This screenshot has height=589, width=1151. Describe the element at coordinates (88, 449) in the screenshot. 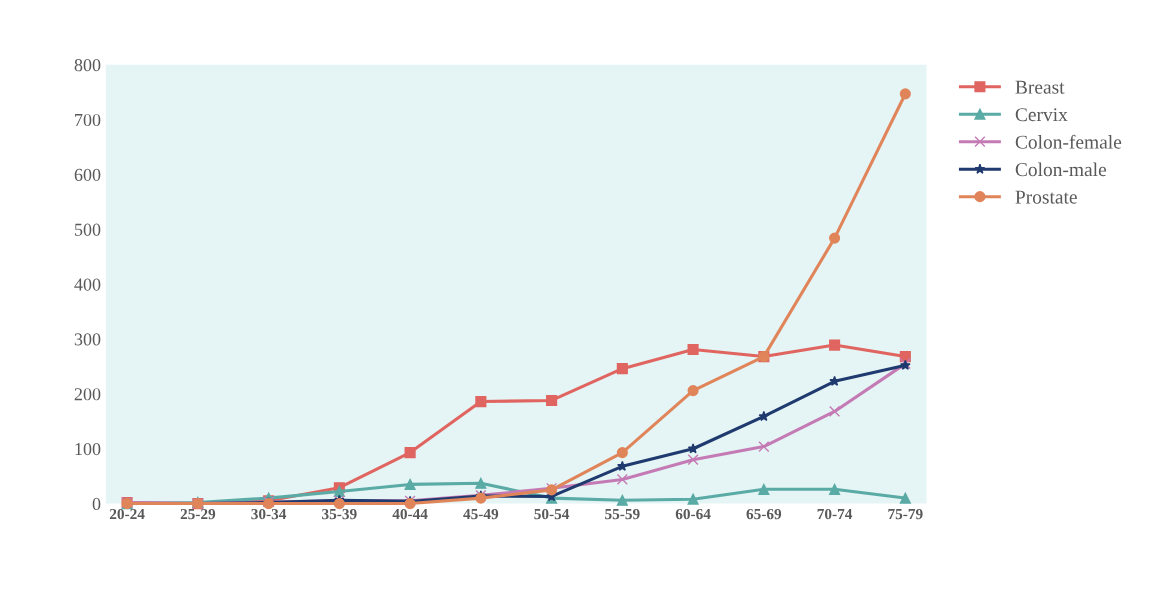

I see `y-tick-label: 100` at that location.